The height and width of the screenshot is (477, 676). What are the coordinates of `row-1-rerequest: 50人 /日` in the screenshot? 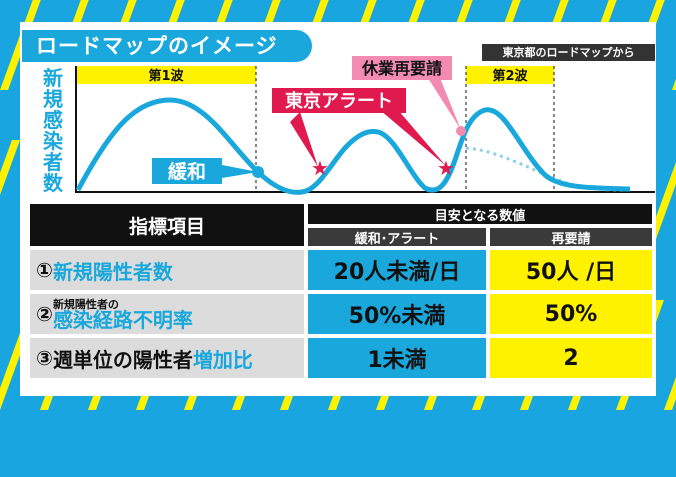 It's located at (571, 270).